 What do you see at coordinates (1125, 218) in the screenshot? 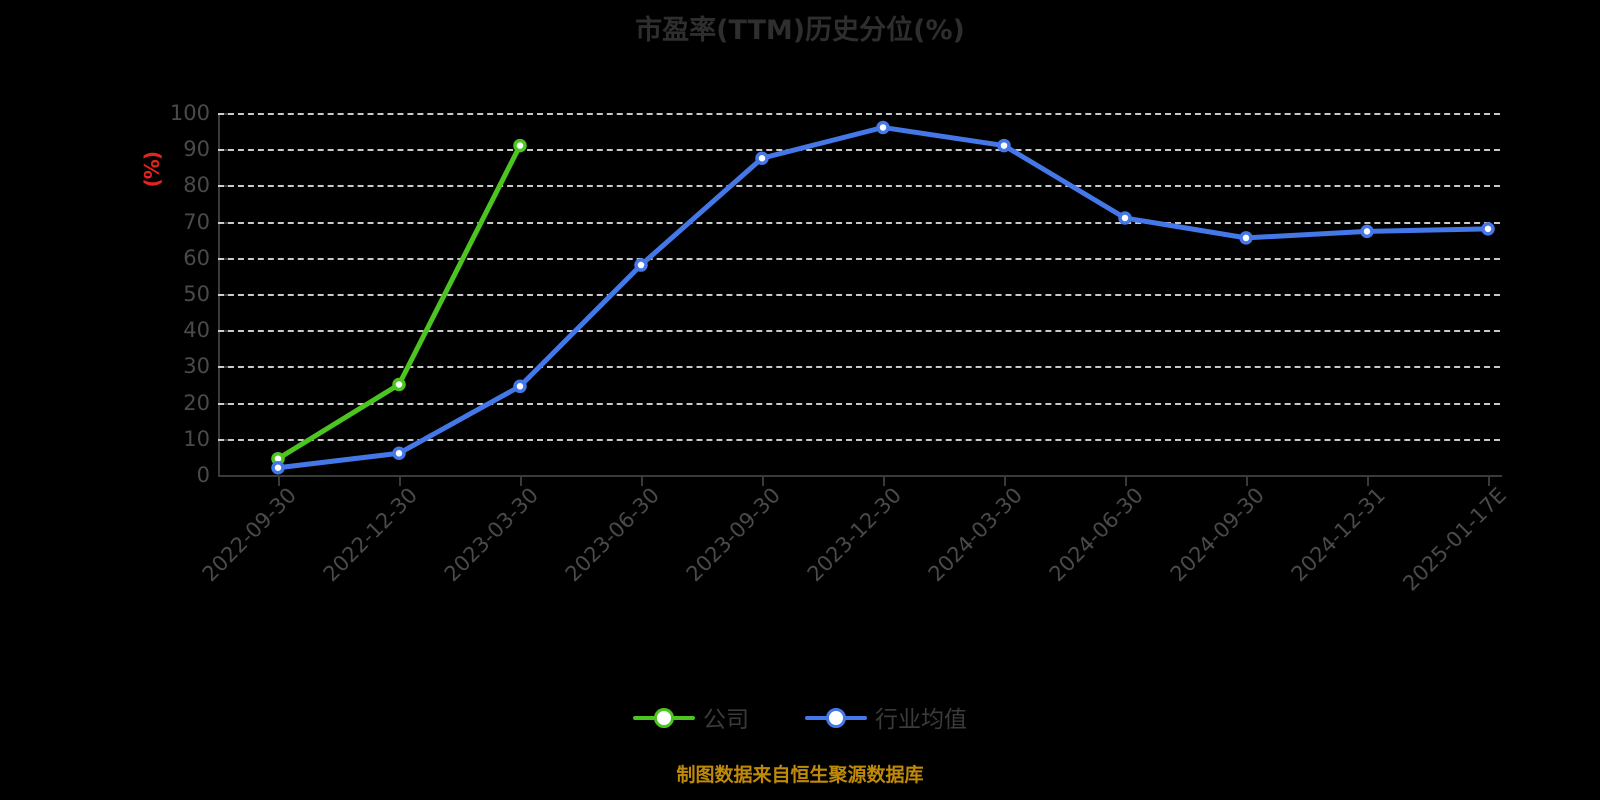
I see `data-point-行业均值-7` at bounding box center [1125, 218].